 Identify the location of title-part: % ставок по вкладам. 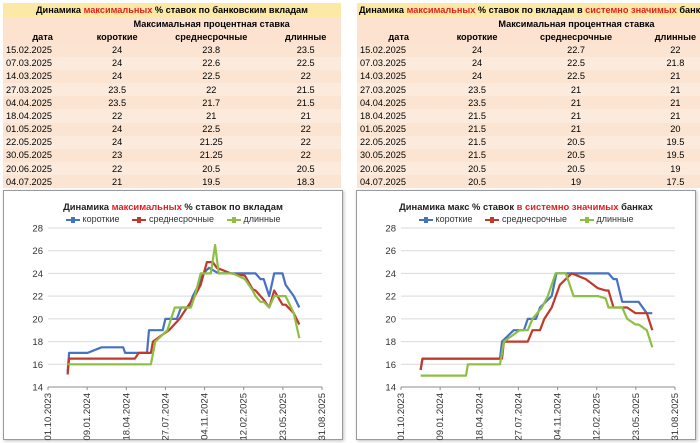
(232, 206).